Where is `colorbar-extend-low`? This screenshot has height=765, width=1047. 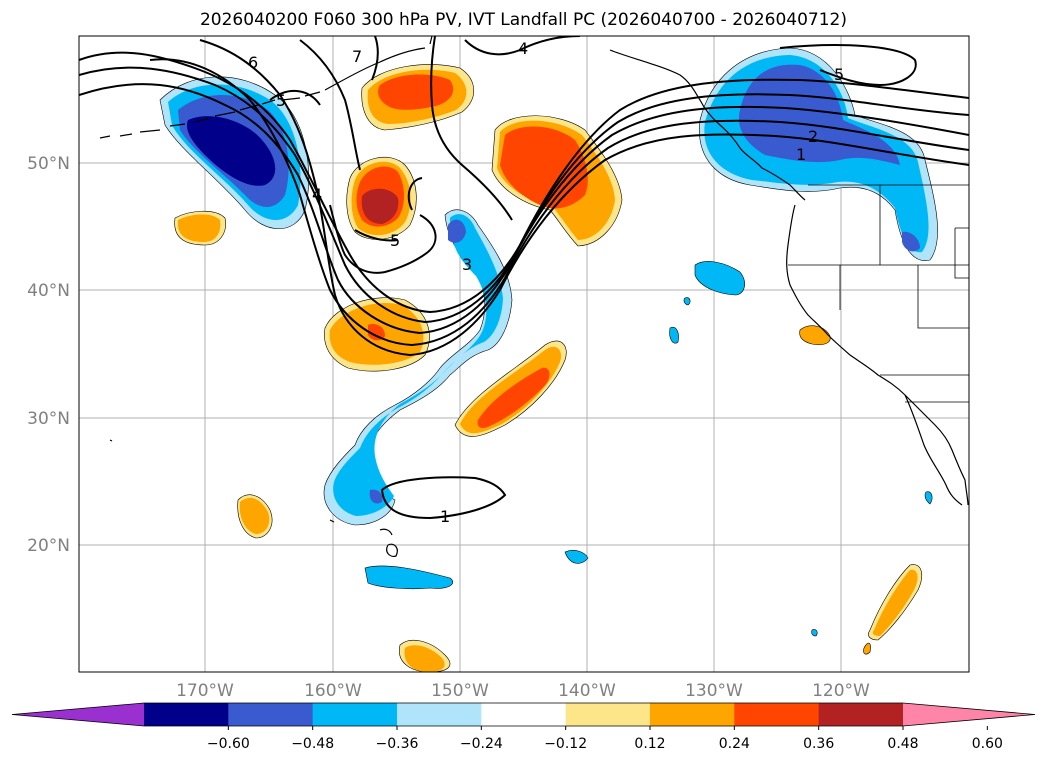
colorbar-extend-low is located at coordinates (78, 714).